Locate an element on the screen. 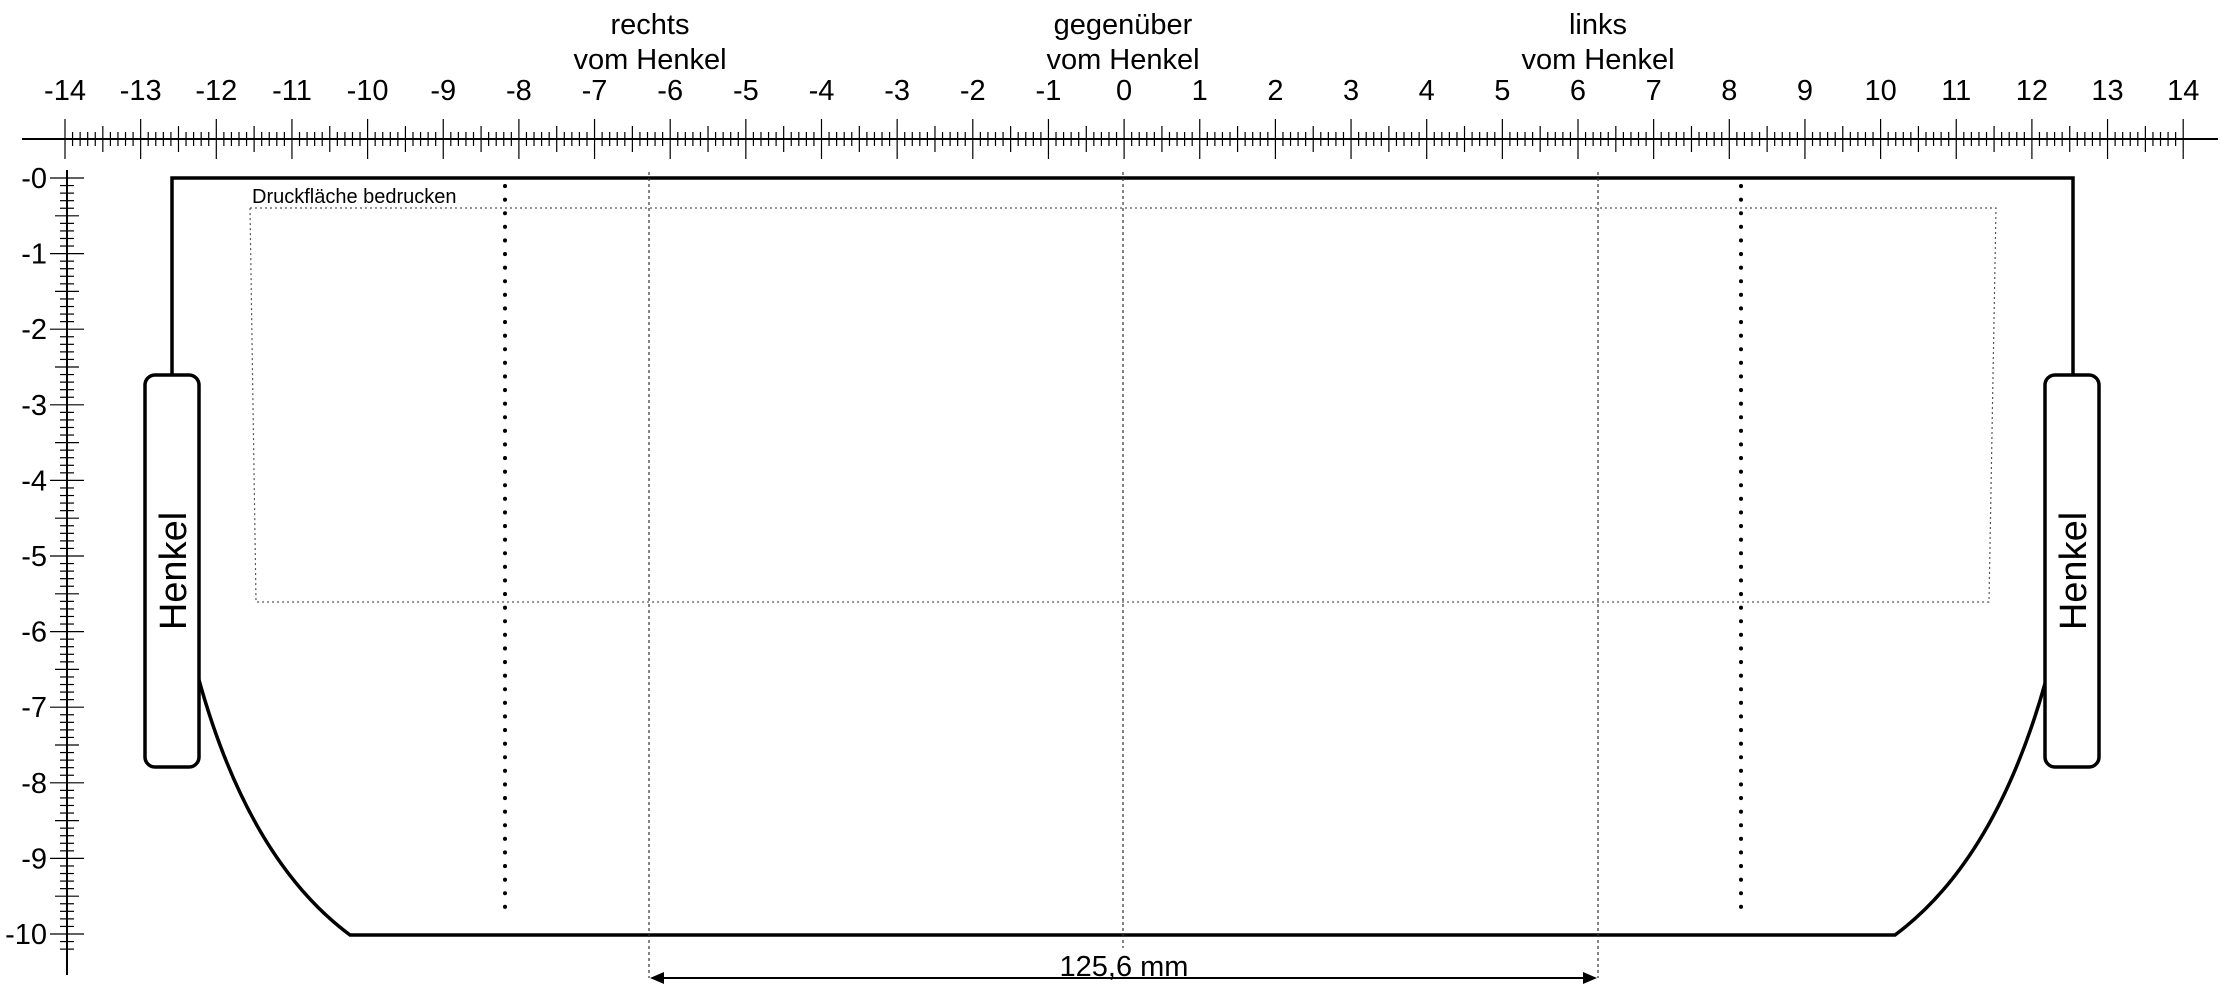 The height and width of the screenshot is (991, 2221). ruler-vertical-label: -9 is located at coordinates (34, 859).